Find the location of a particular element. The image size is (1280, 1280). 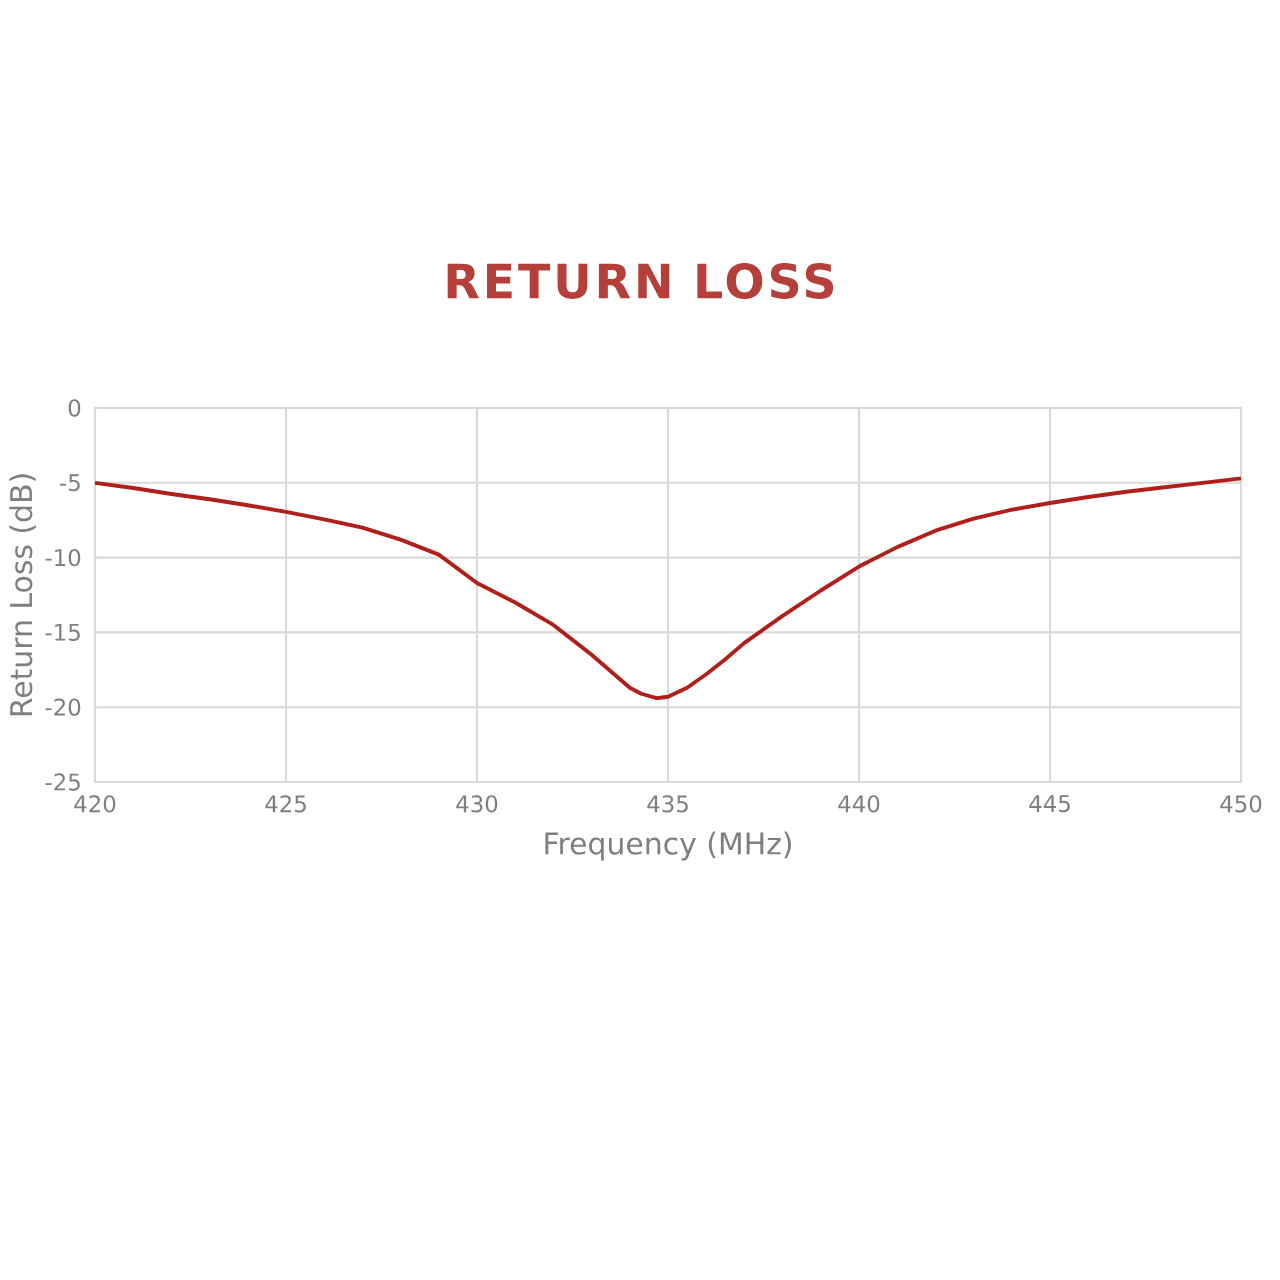

y-tick-label: -25 is located at coordinates (62, 782).